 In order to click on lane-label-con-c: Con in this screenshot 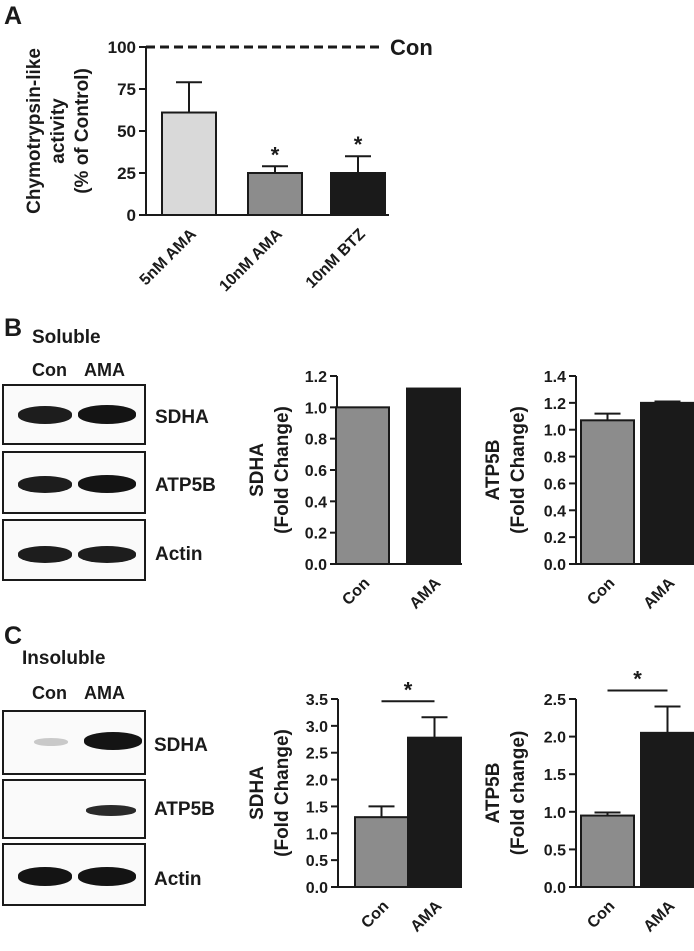, I will do `click(49, 693)`.